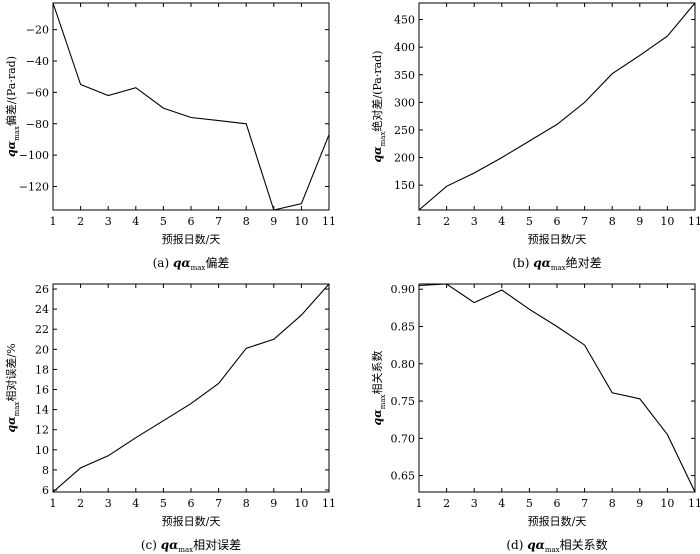  What do you see at coordinates (404, 20) in the screenshot?
I see `y-tick-label: 450` at bounding box center [404, 20].